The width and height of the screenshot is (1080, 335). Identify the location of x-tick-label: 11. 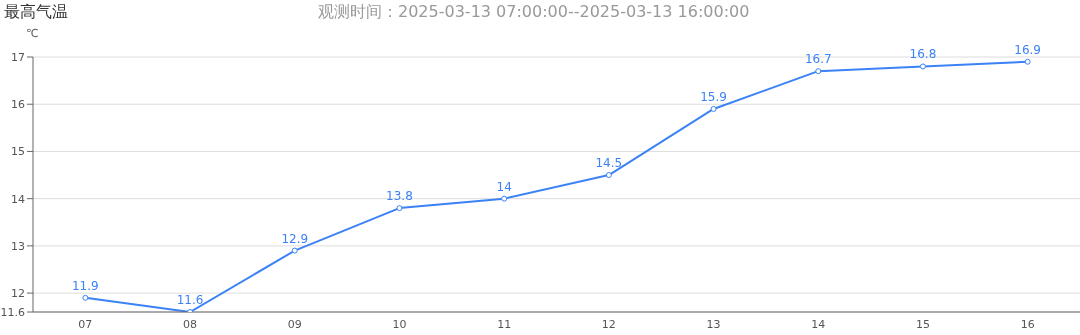
(504, 324).